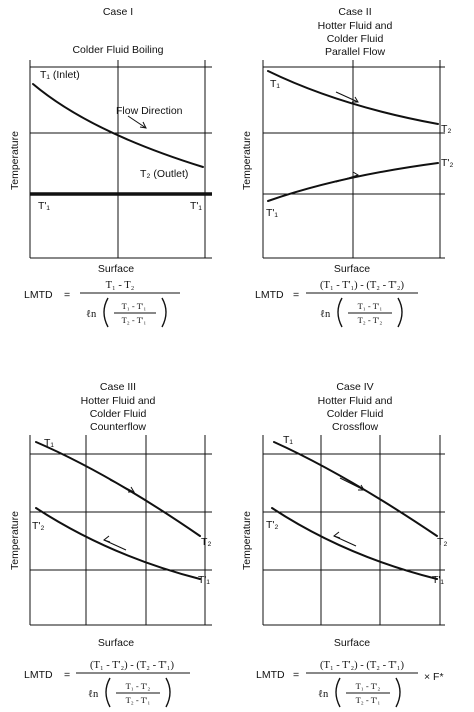  I want to click on case-1-subtitle: Colder Fluid Boiling, so click(117, 50).